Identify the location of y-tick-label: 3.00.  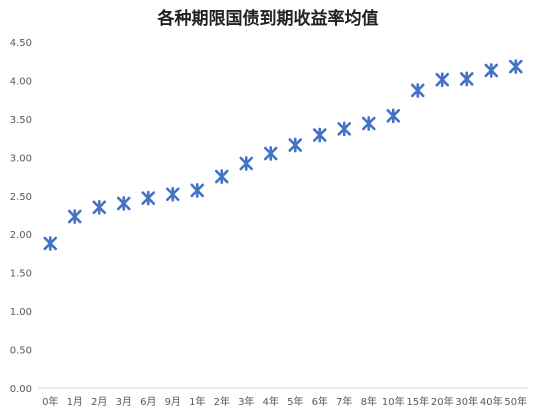
(21, 158).